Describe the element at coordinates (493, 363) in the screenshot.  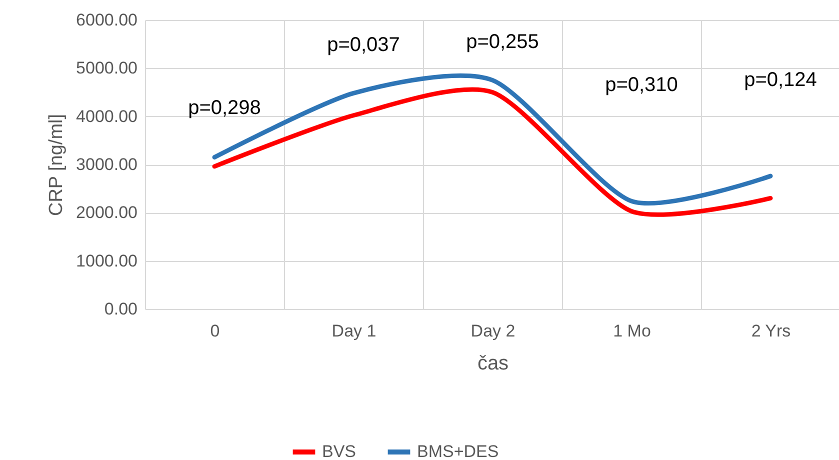
I see `x-axis-title: čas` at that location.